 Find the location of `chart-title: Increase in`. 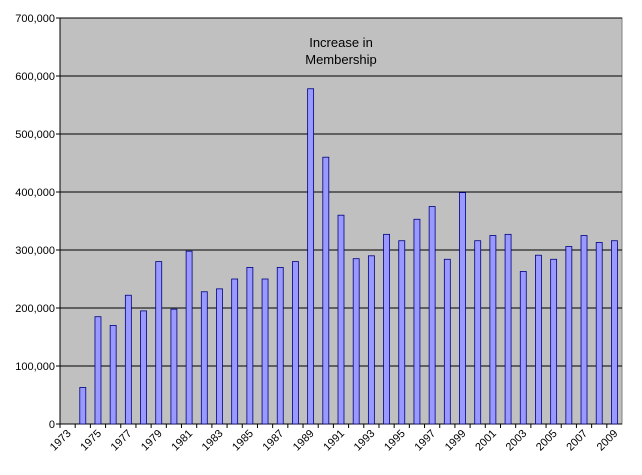

chart-title: Increase in is located at coordinates (341, 42).